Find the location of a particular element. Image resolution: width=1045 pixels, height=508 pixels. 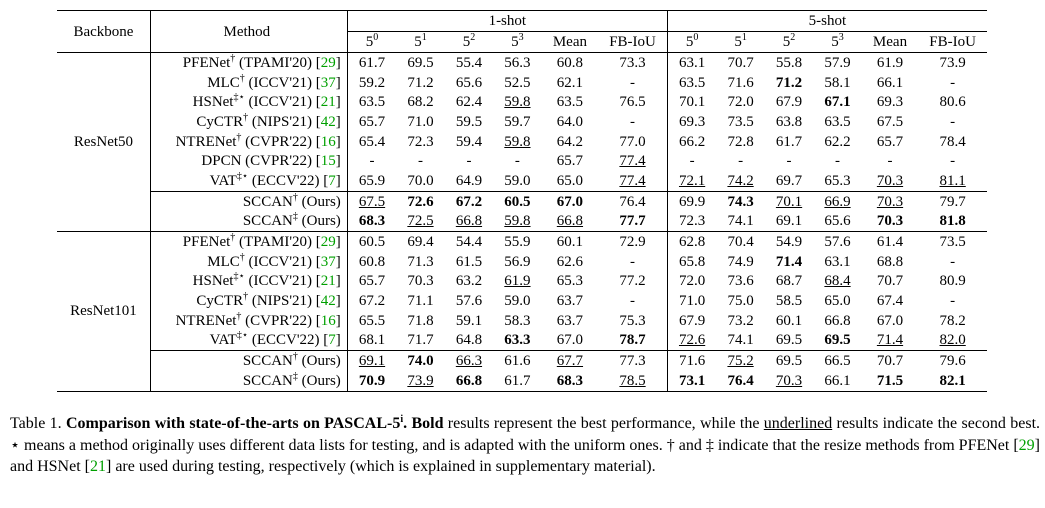

value: 61.4 is located at coordinates (890, 242).